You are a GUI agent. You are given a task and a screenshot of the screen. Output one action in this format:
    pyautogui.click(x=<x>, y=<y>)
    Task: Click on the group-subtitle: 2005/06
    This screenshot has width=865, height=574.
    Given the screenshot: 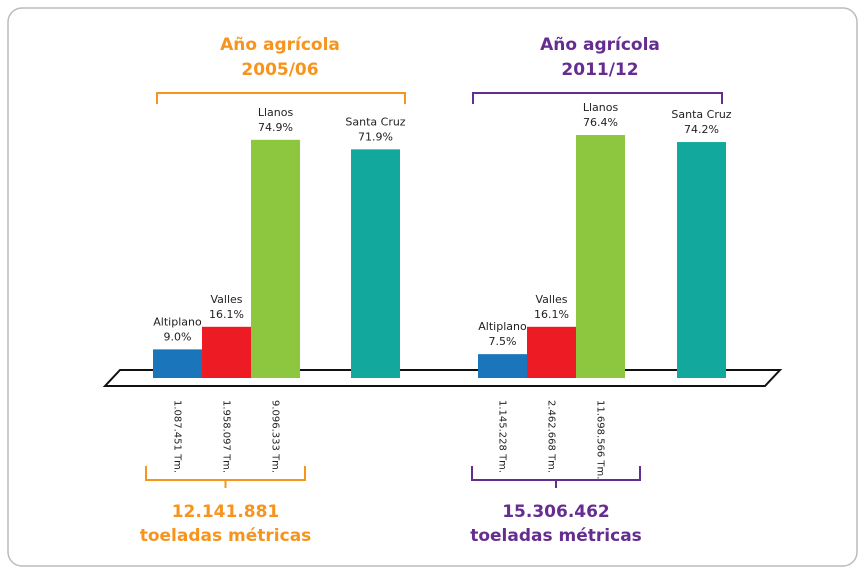 What is the action you would take?
    pyautogui.click(x=279, y=70)
    